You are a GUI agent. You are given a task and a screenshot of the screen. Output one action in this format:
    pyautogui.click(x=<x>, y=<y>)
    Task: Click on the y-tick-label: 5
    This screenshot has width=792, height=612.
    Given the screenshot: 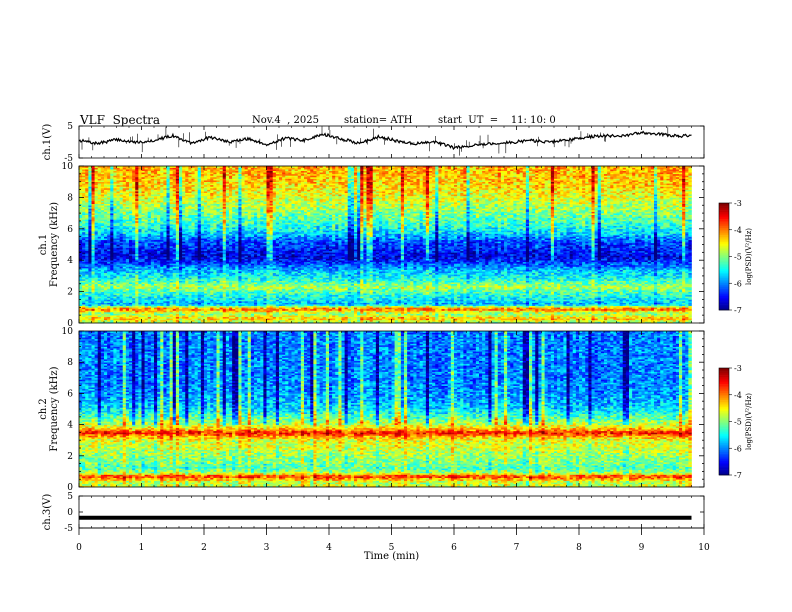 What is the action you would take?
    pyautogui.click(x=70, y=127)
    